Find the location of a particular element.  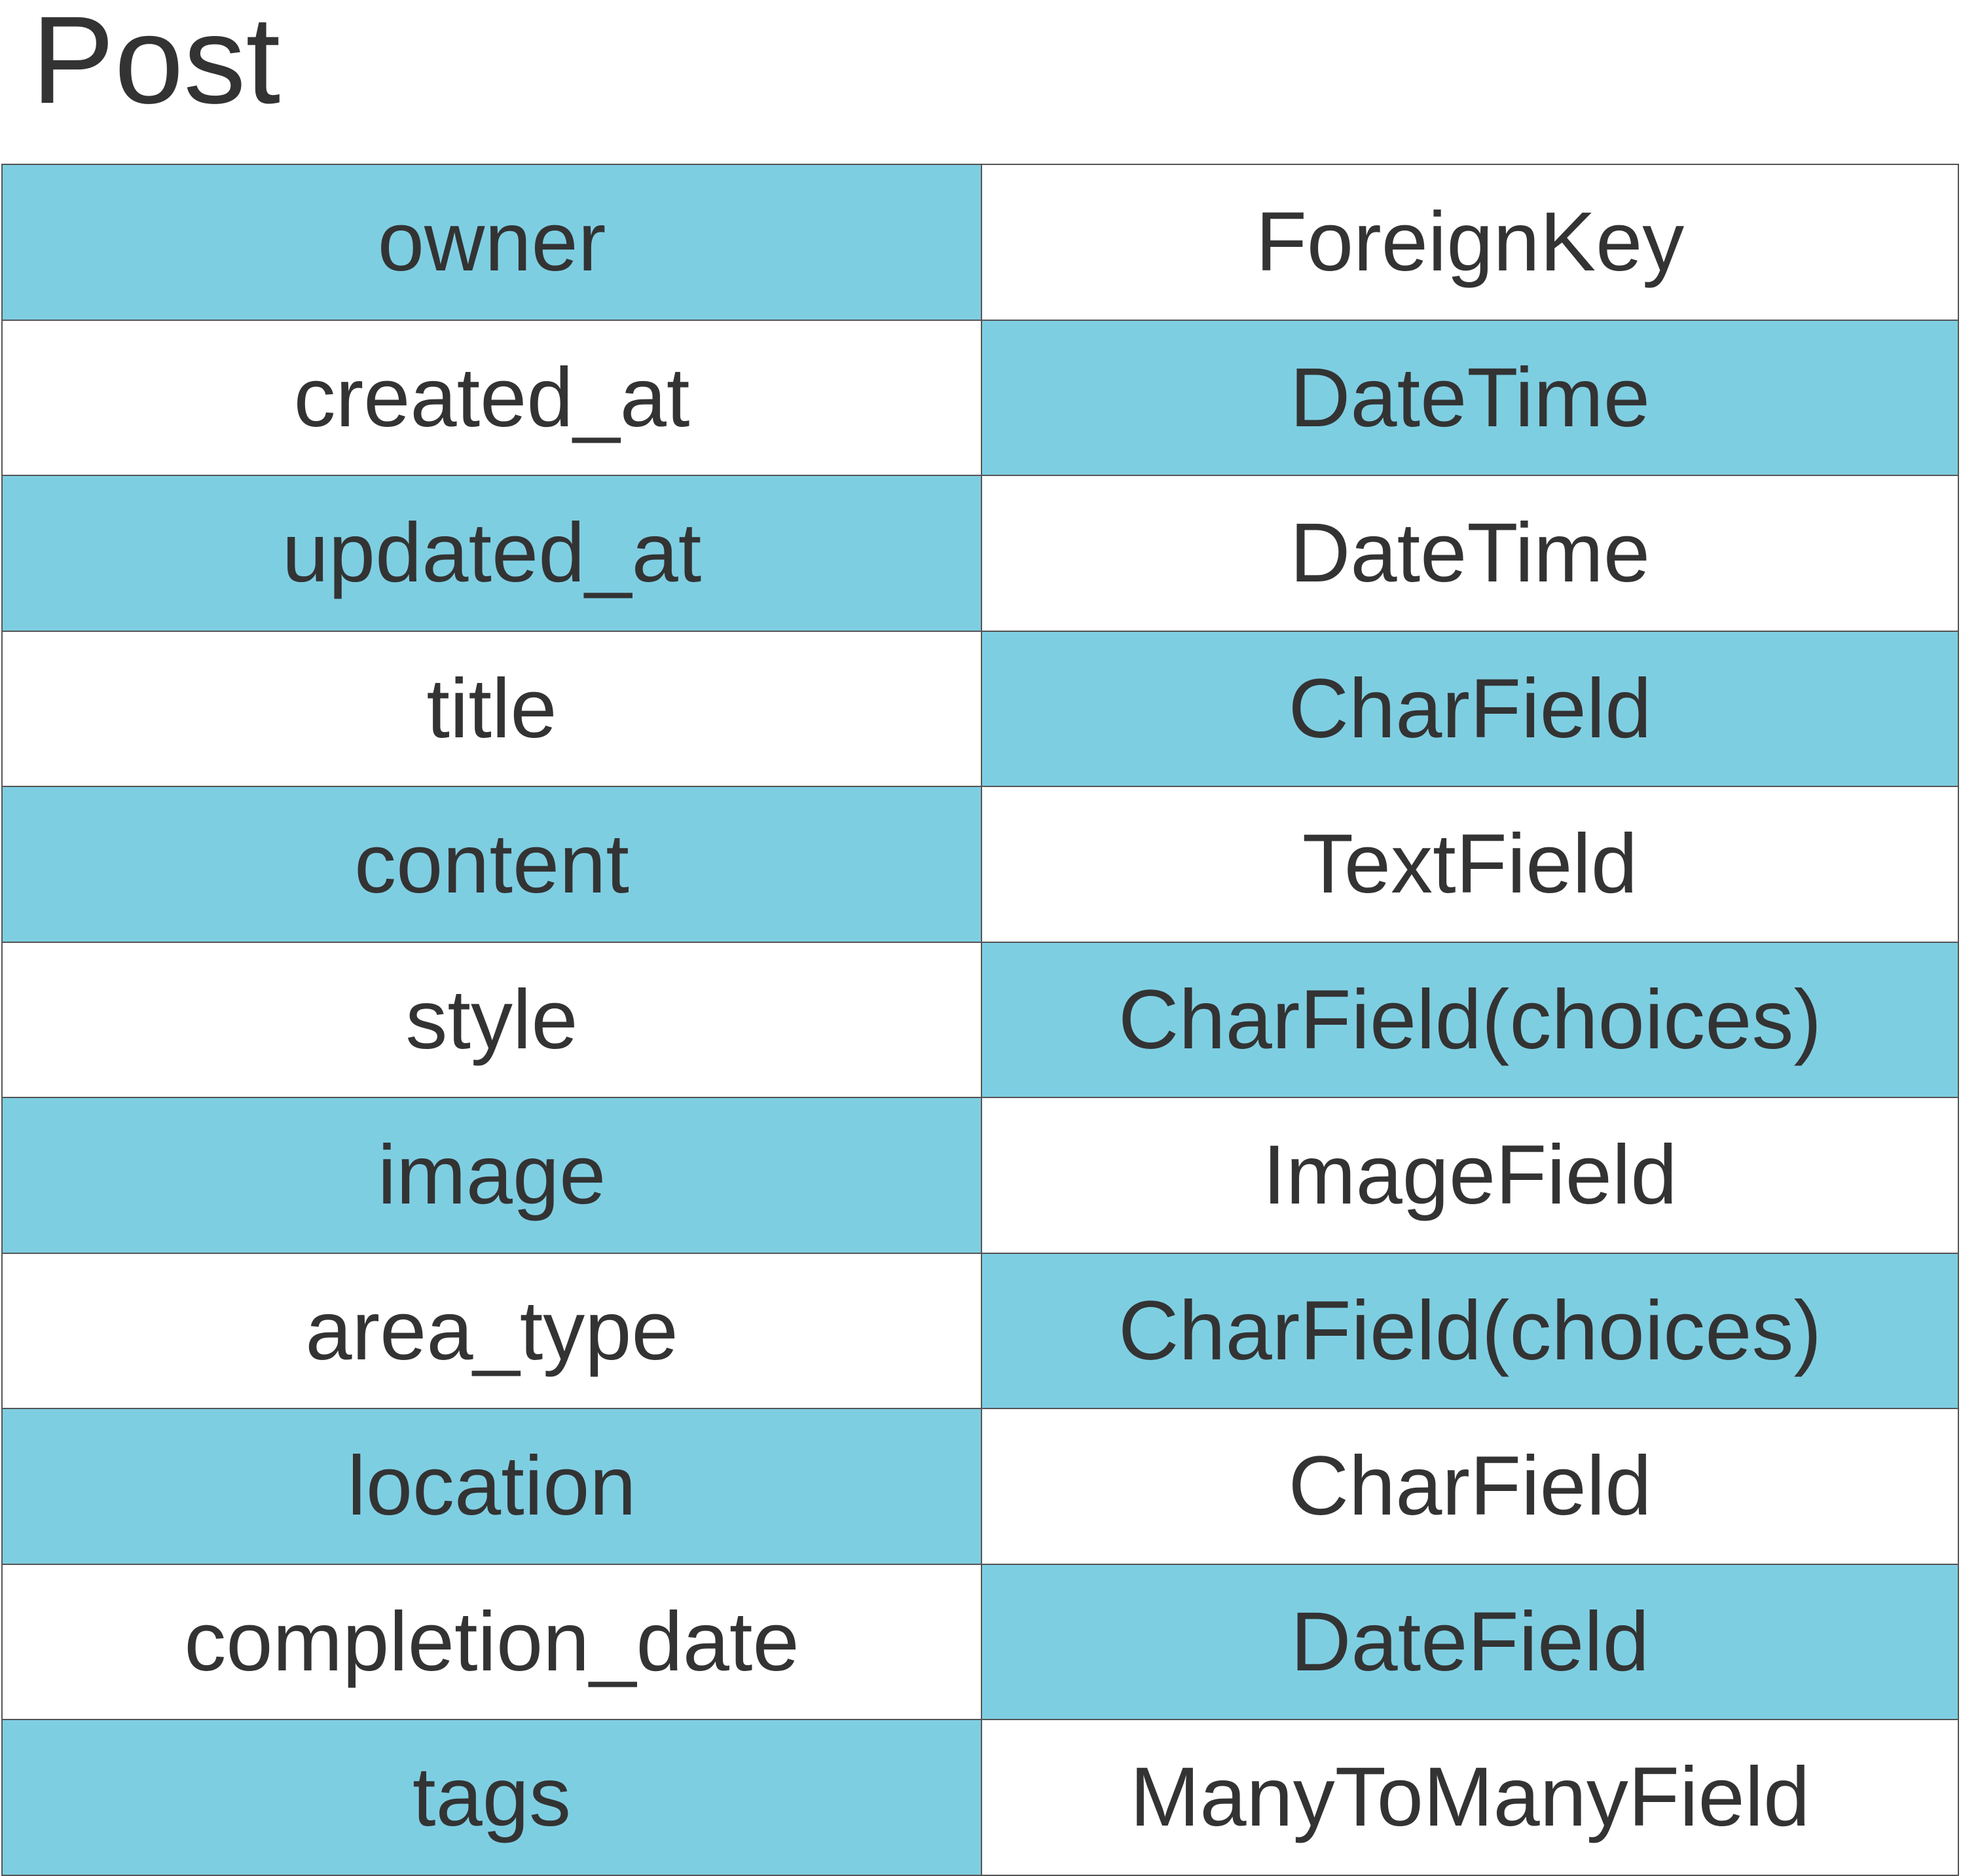

table-row: created_at DateTime is located at coordinates (981, 398).